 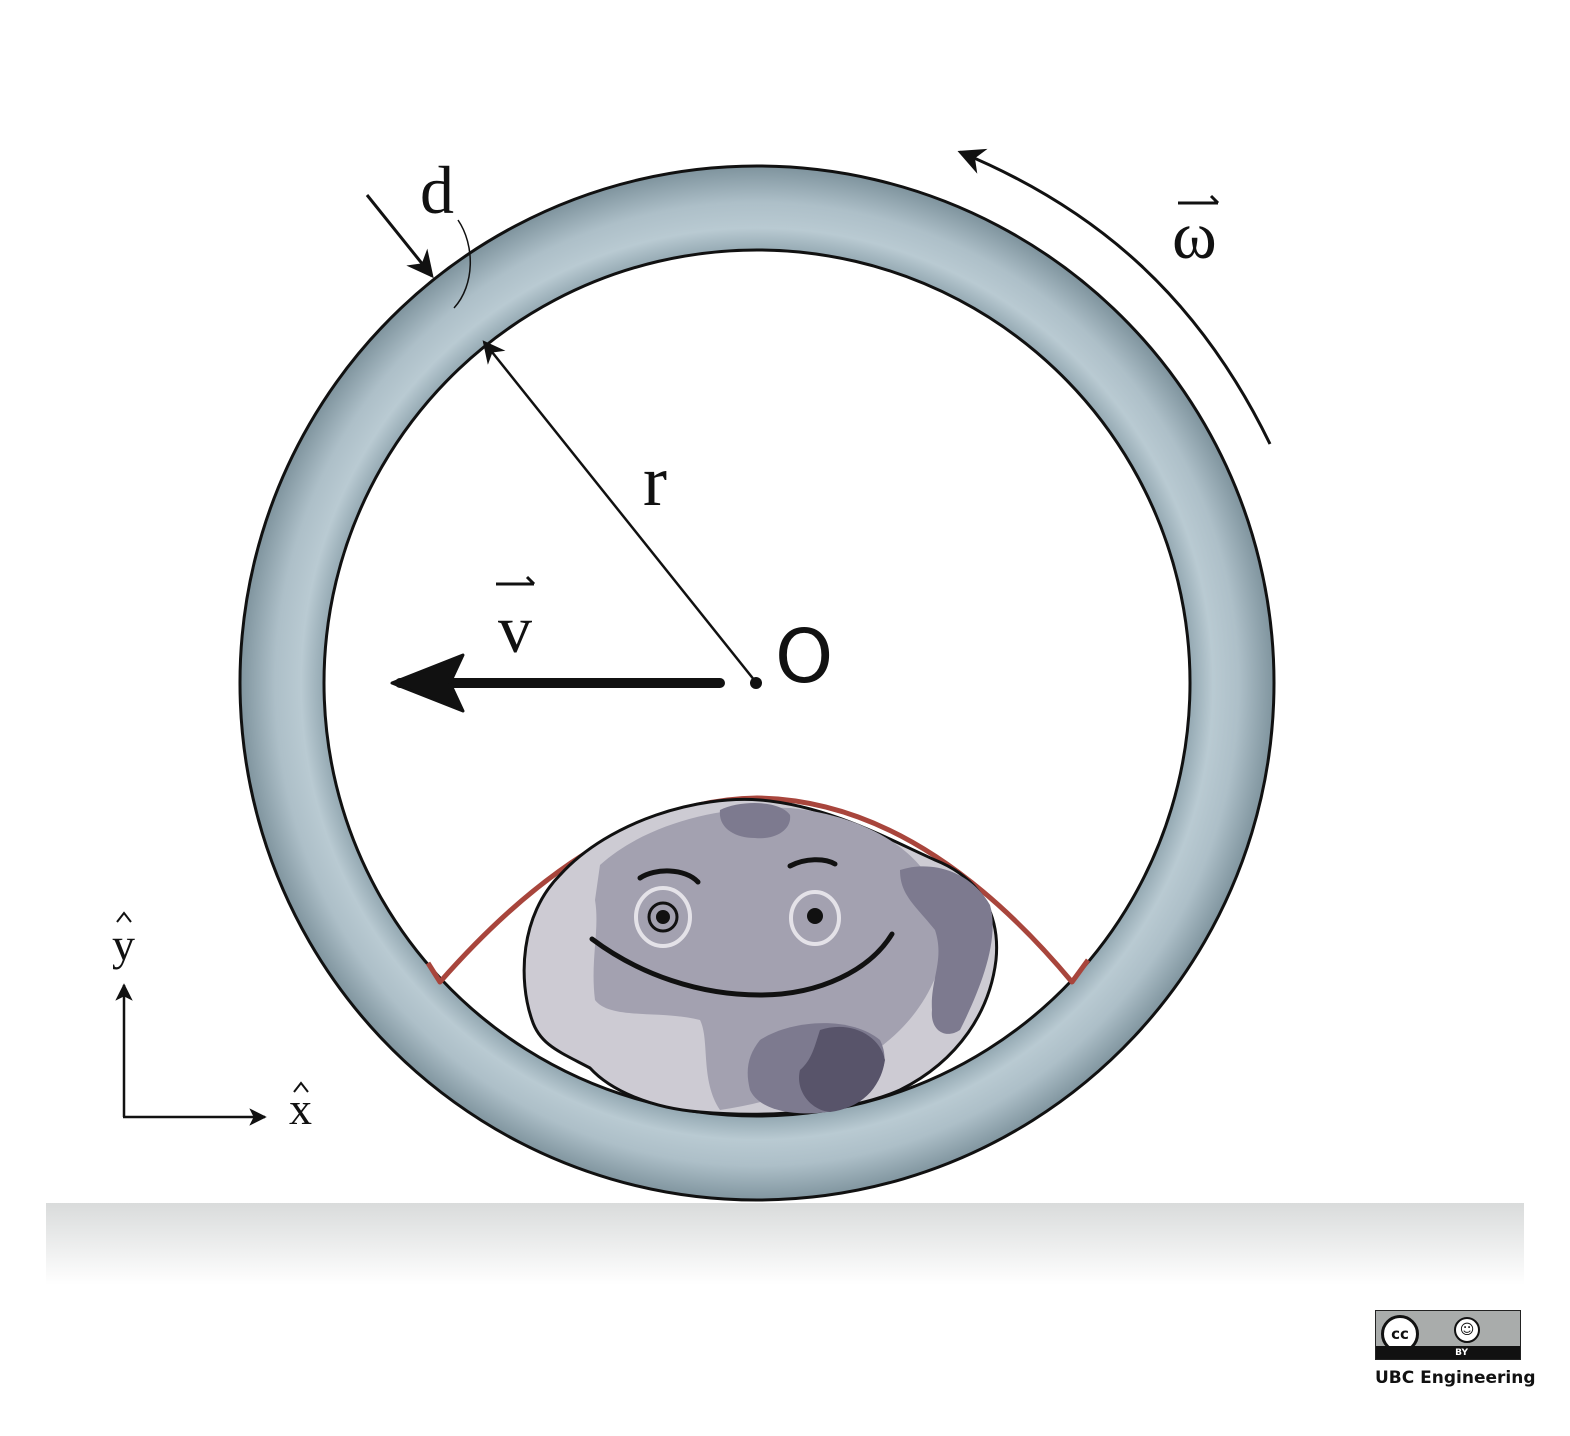 What do you see at coordinates (437, 190) in the screenshot?
I see `thickness-label: d` at bounding box center [437, 190].